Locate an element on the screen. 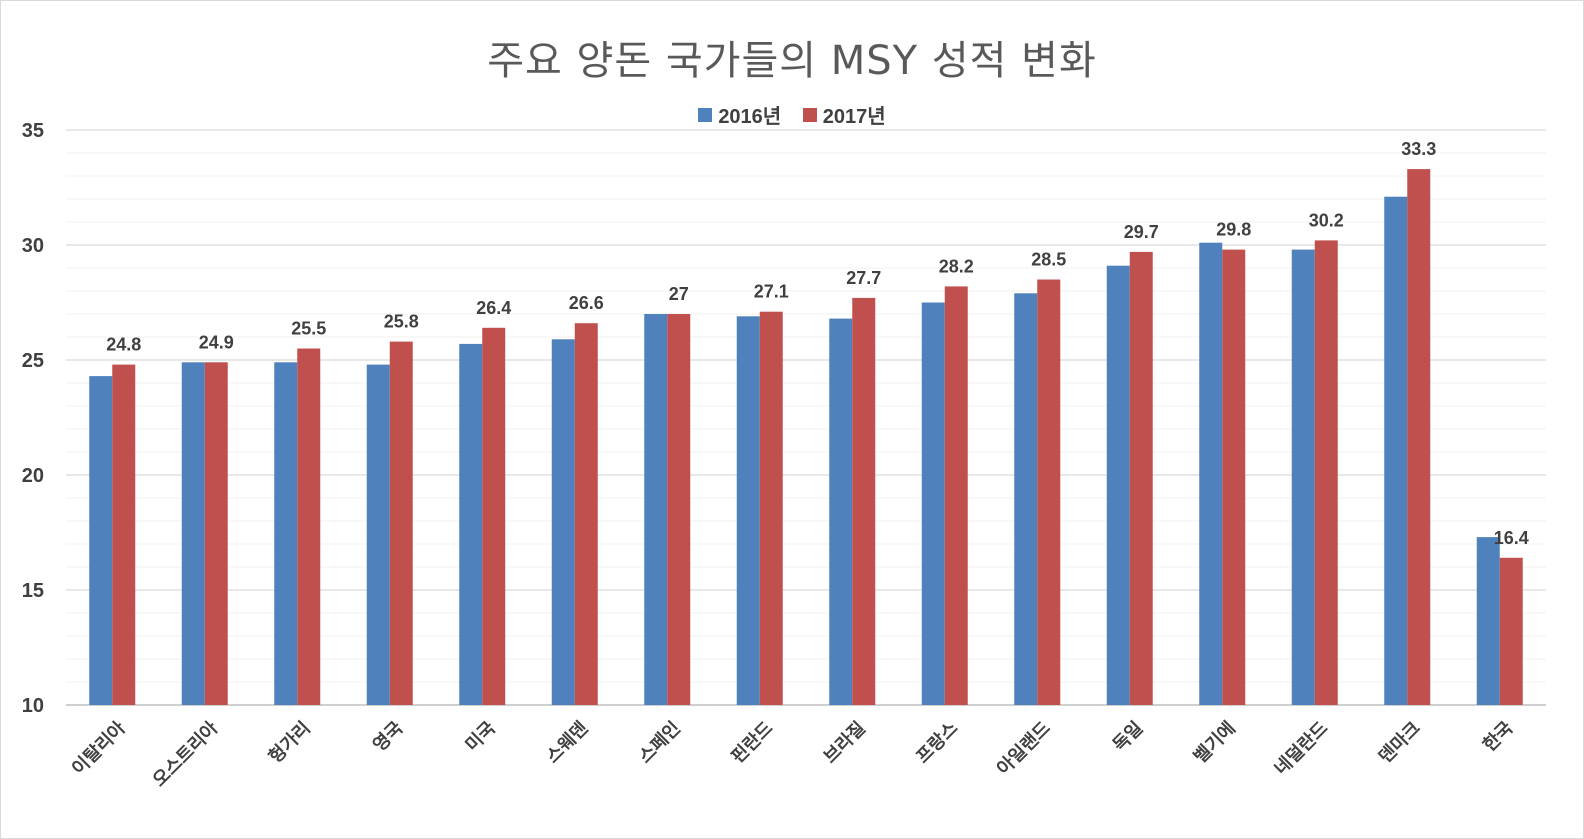  x-category-label: 이탈리아 is located at coordinates (99, 748).